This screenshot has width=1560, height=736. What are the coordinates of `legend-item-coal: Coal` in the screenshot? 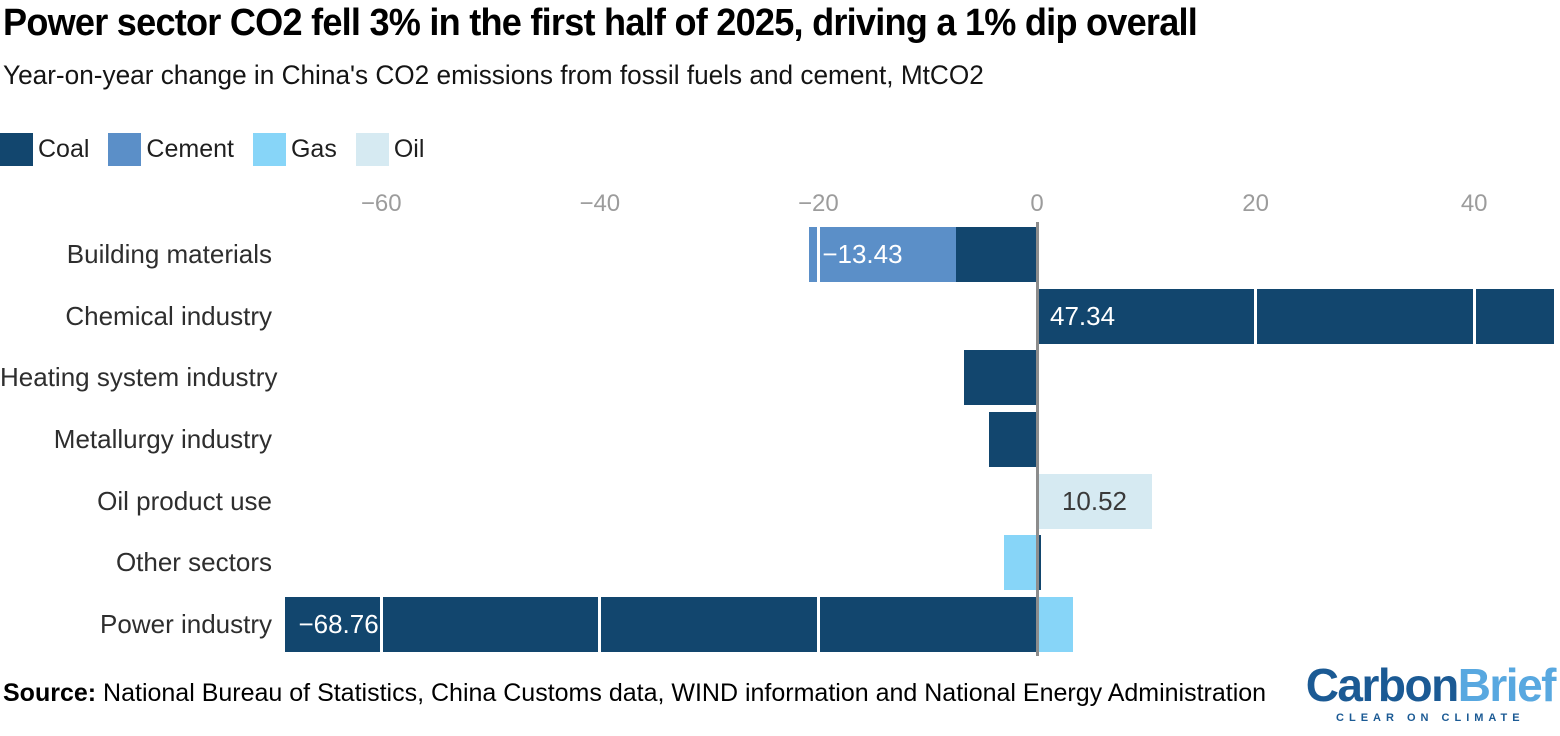 It's located at (44, 149).